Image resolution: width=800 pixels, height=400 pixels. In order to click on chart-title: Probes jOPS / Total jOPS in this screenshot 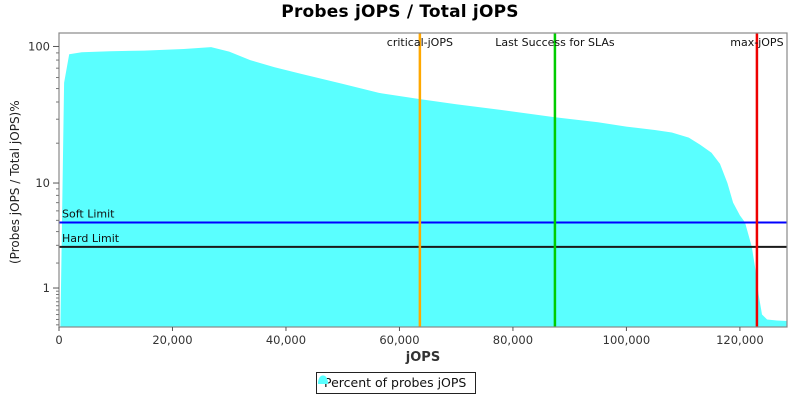, I will do `click(400, 12)`.